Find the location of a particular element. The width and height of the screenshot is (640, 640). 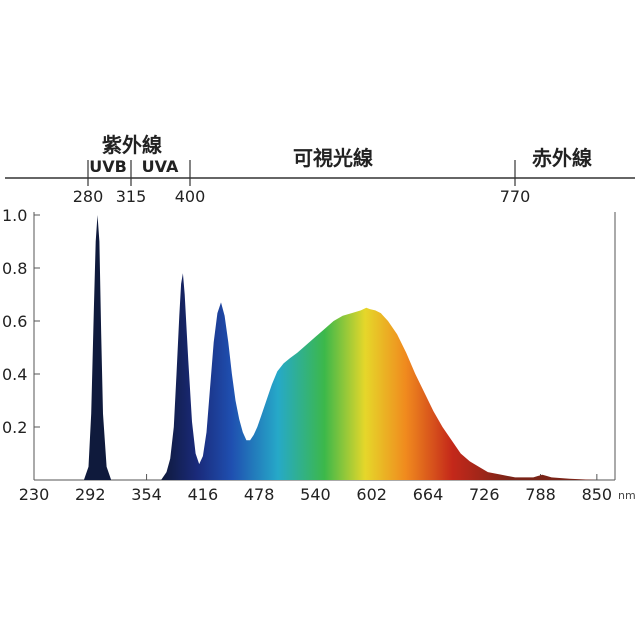

x-tick-label: 726 is located at coordinates (484, 494).